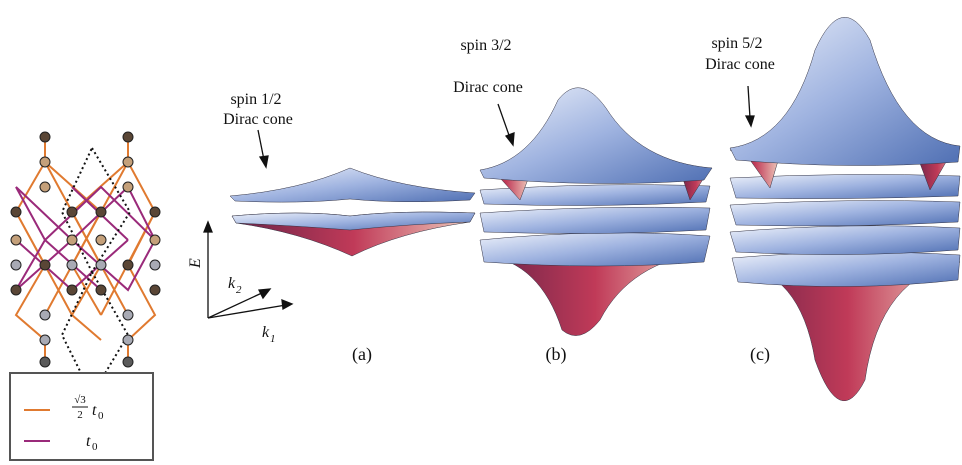  What do you see at coordinates (80, 400) in the screenshot?
I see `legend-num: √3` at bounding box center [80, 400].